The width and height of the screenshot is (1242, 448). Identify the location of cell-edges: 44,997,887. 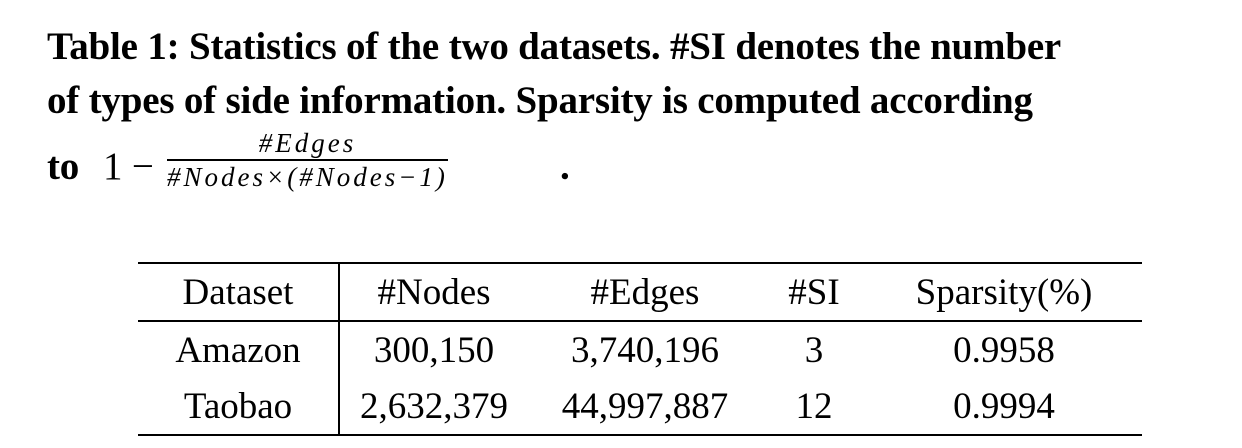
(645, 406).